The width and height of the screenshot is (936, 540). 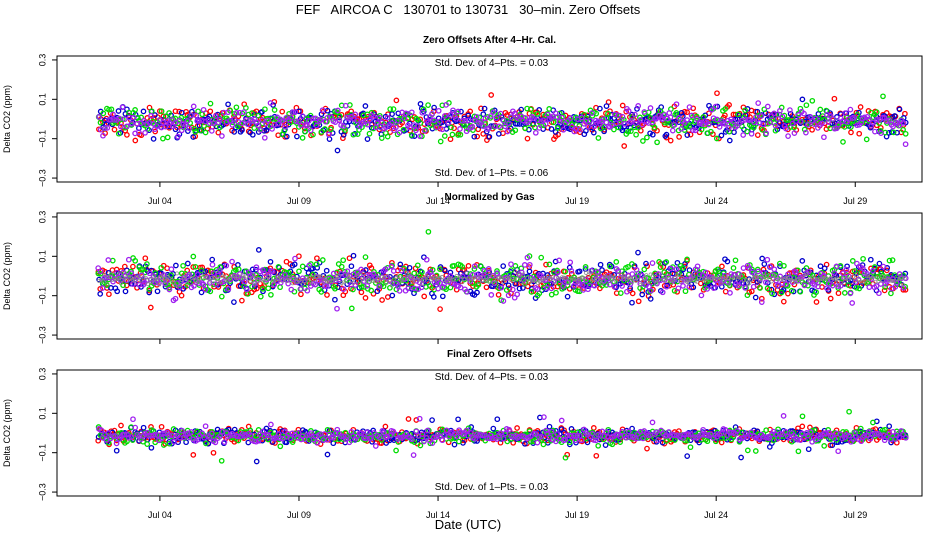 What do you see at coordinates (42, 453) in the screenshot?
I see `y-tick-label: −0.1` at bounding box center [42, 453].